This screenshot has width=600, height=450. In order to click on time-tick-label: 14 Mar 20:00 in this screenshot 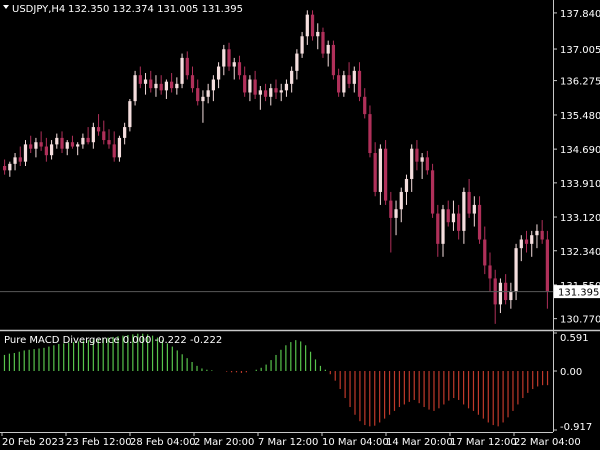, I will do `click(419, 442)`.